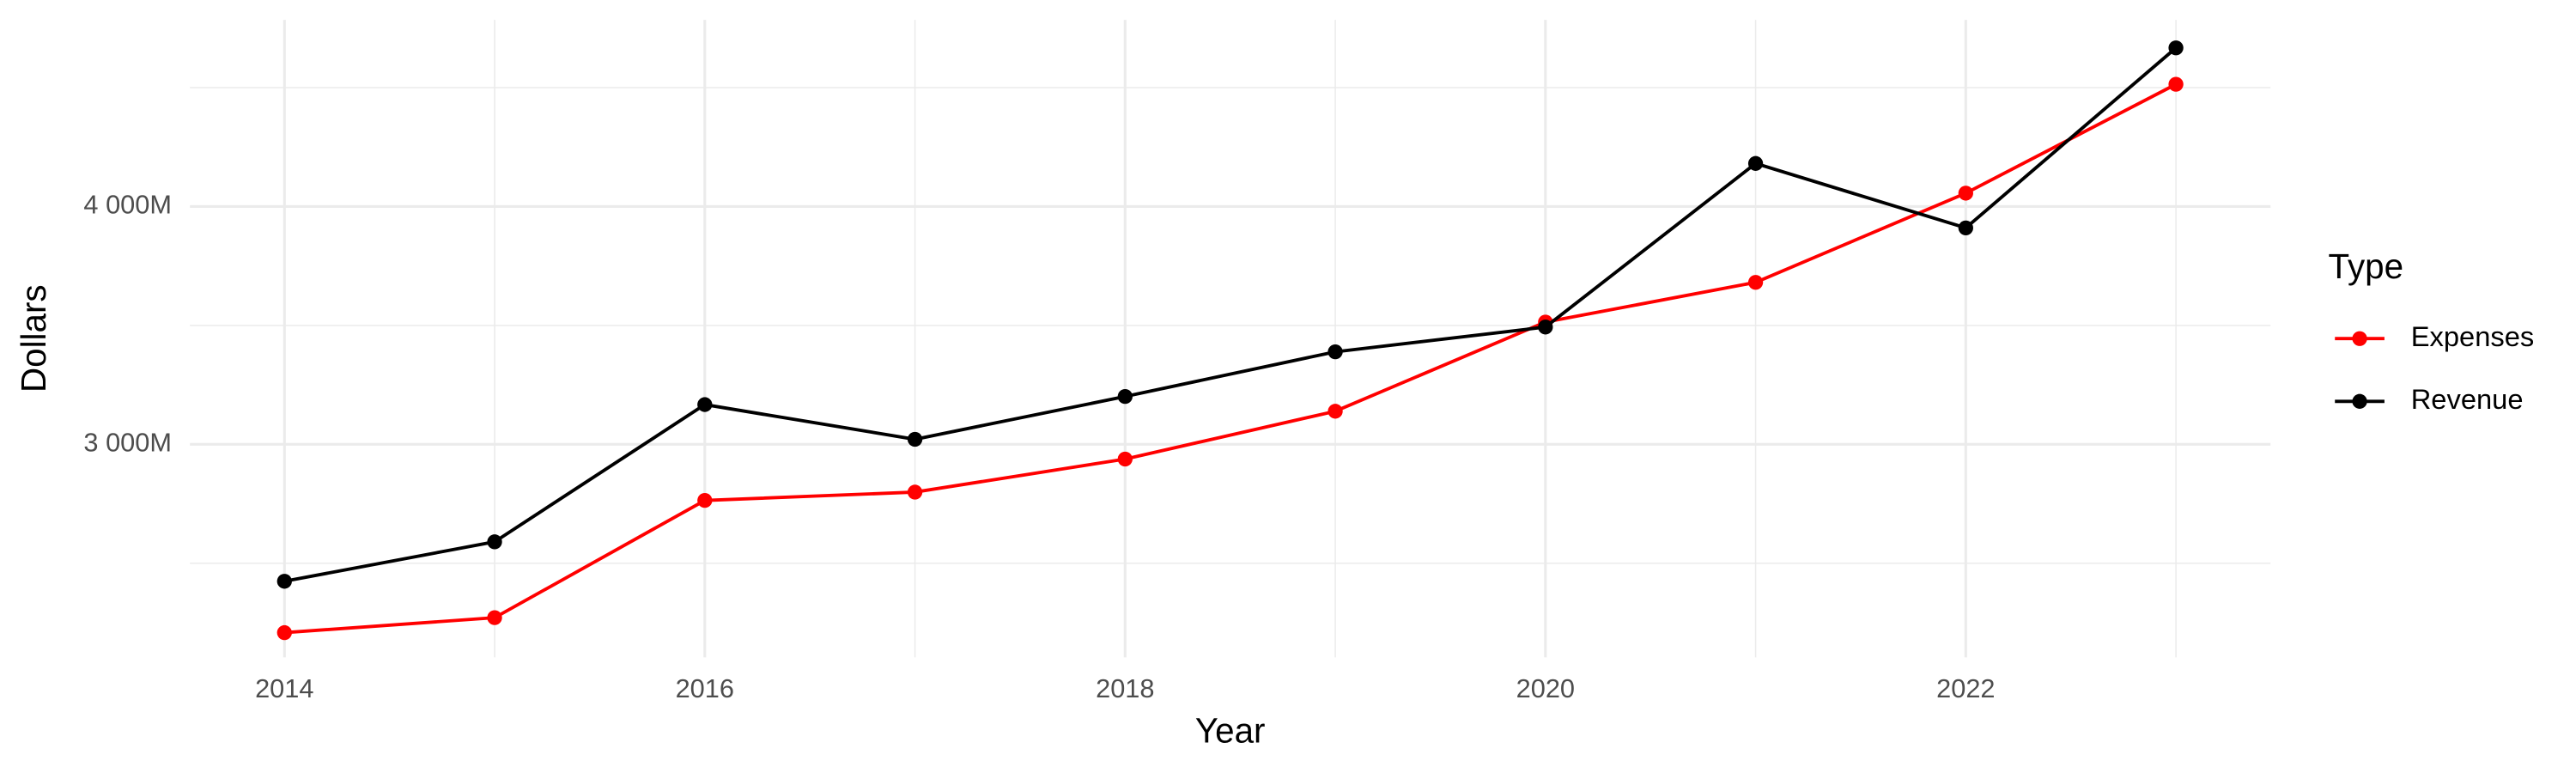 The image size is (2576, 773). Describe the element at coordinates (1125, 688) in the screenshot. I see `x-tick-label: 2018` at that location.